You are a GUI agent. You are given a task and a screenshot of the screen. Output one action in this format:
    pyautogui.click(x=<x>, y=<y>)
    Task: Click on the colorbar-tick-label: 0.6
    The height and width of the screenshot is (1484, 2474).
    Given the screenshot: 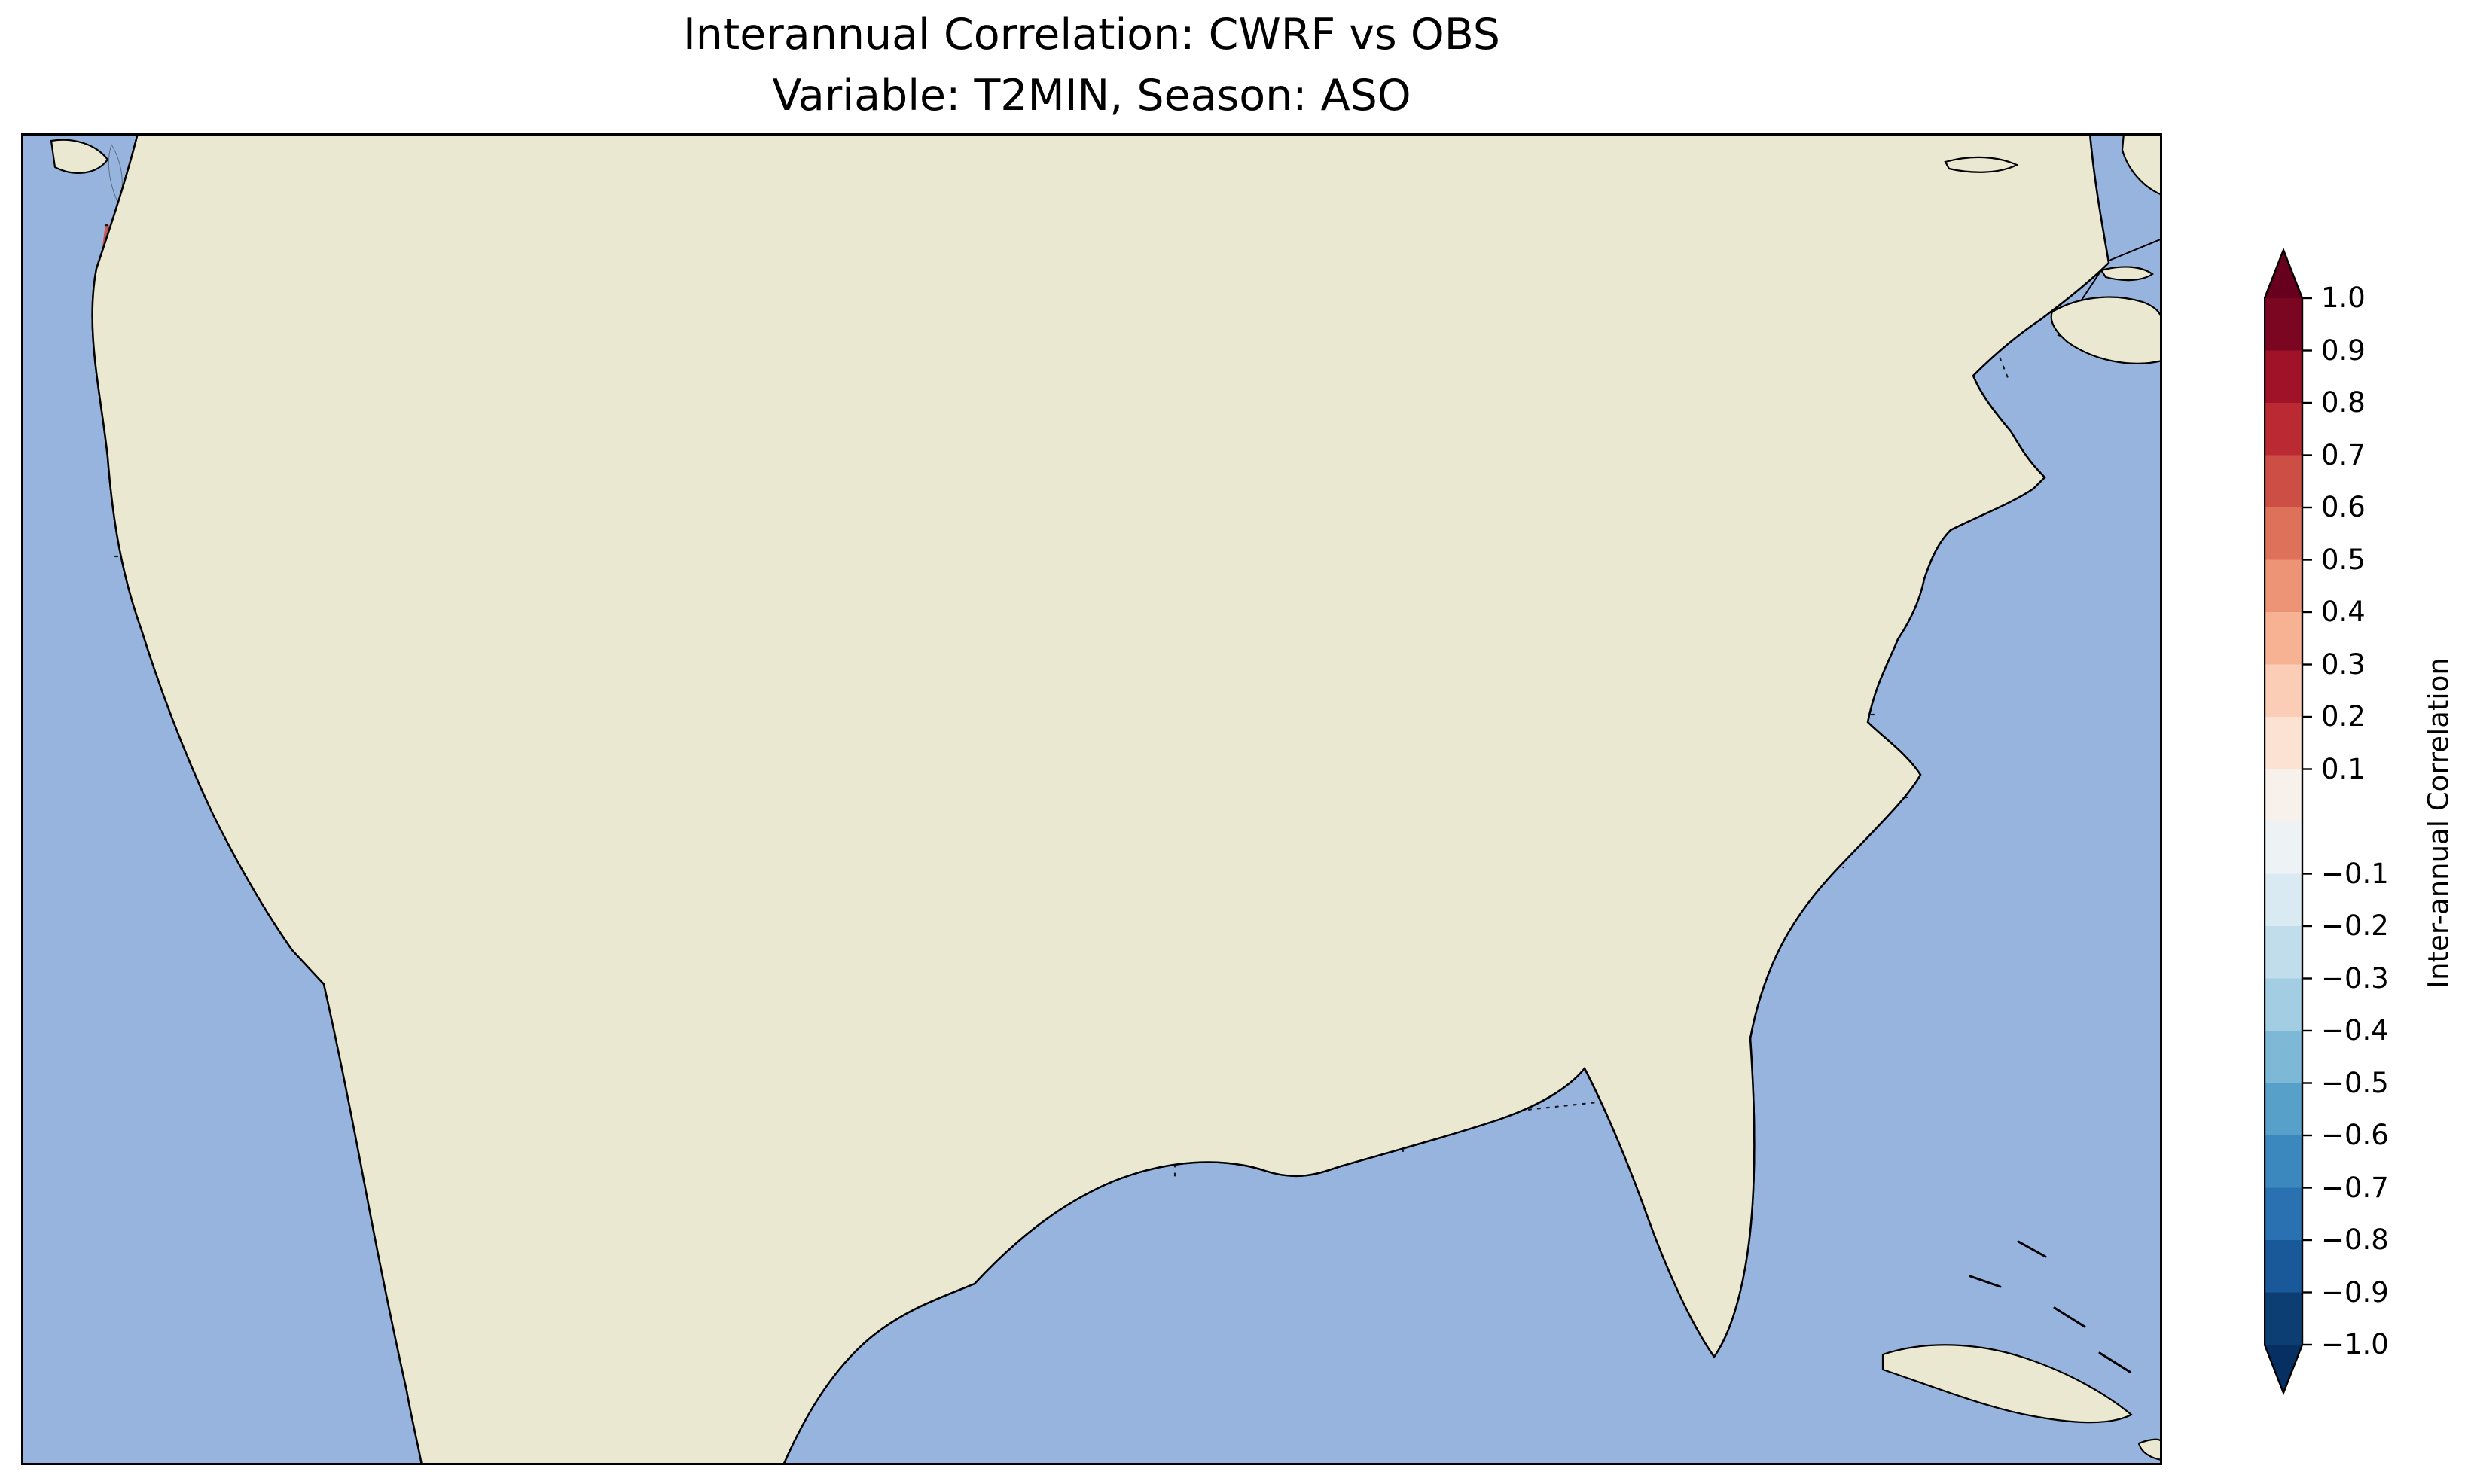 What is the action you would take?
    pyautogui.click(x=2343, y=507)
    